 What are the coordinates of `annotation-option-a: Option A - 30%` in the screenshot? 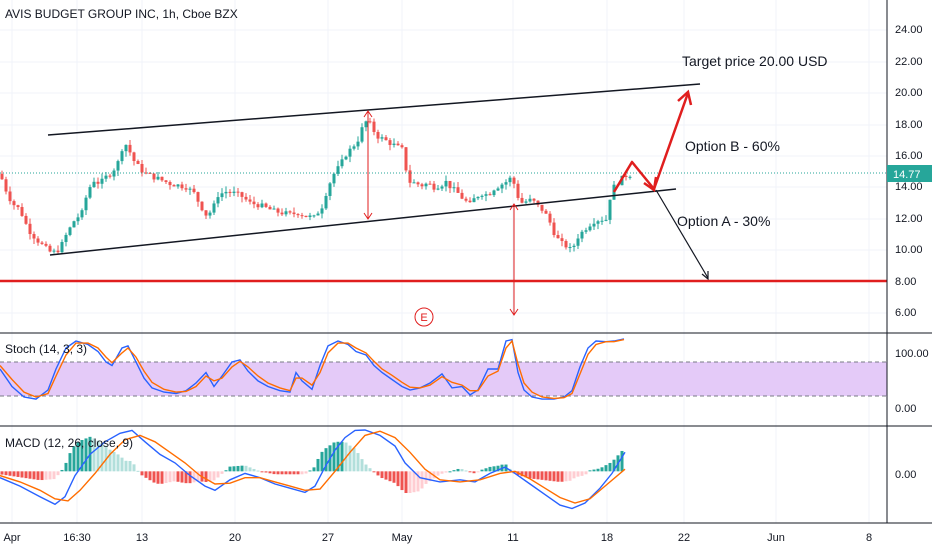 It's located at (723, 221).